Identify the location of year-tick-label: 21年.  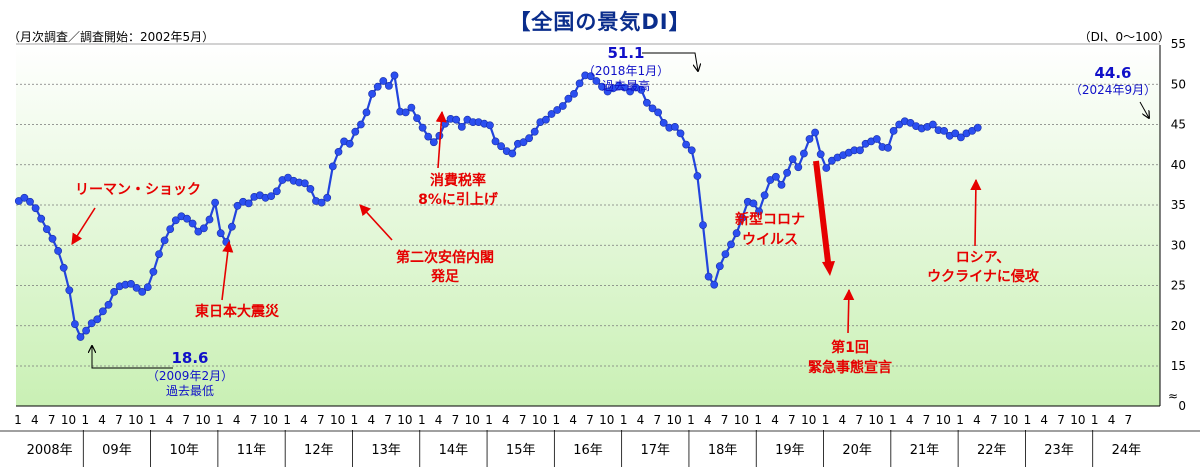
(925, 450).